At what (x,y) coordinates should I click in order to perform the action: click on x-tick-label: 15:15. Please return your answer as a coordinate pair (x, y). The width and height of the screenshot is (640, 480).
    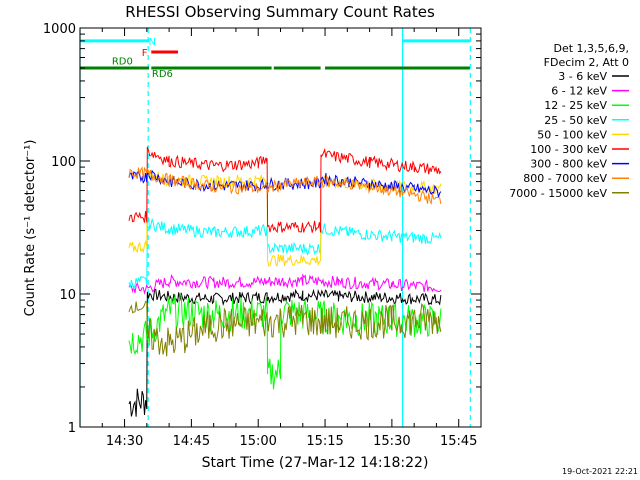
    Looking at the image, I should click on (324, 441).